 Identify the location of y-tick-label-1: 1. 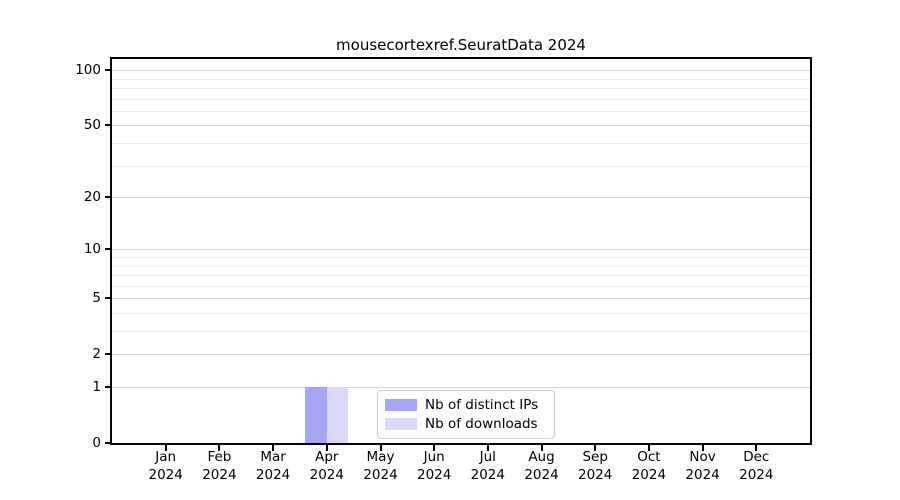
(96, 387).